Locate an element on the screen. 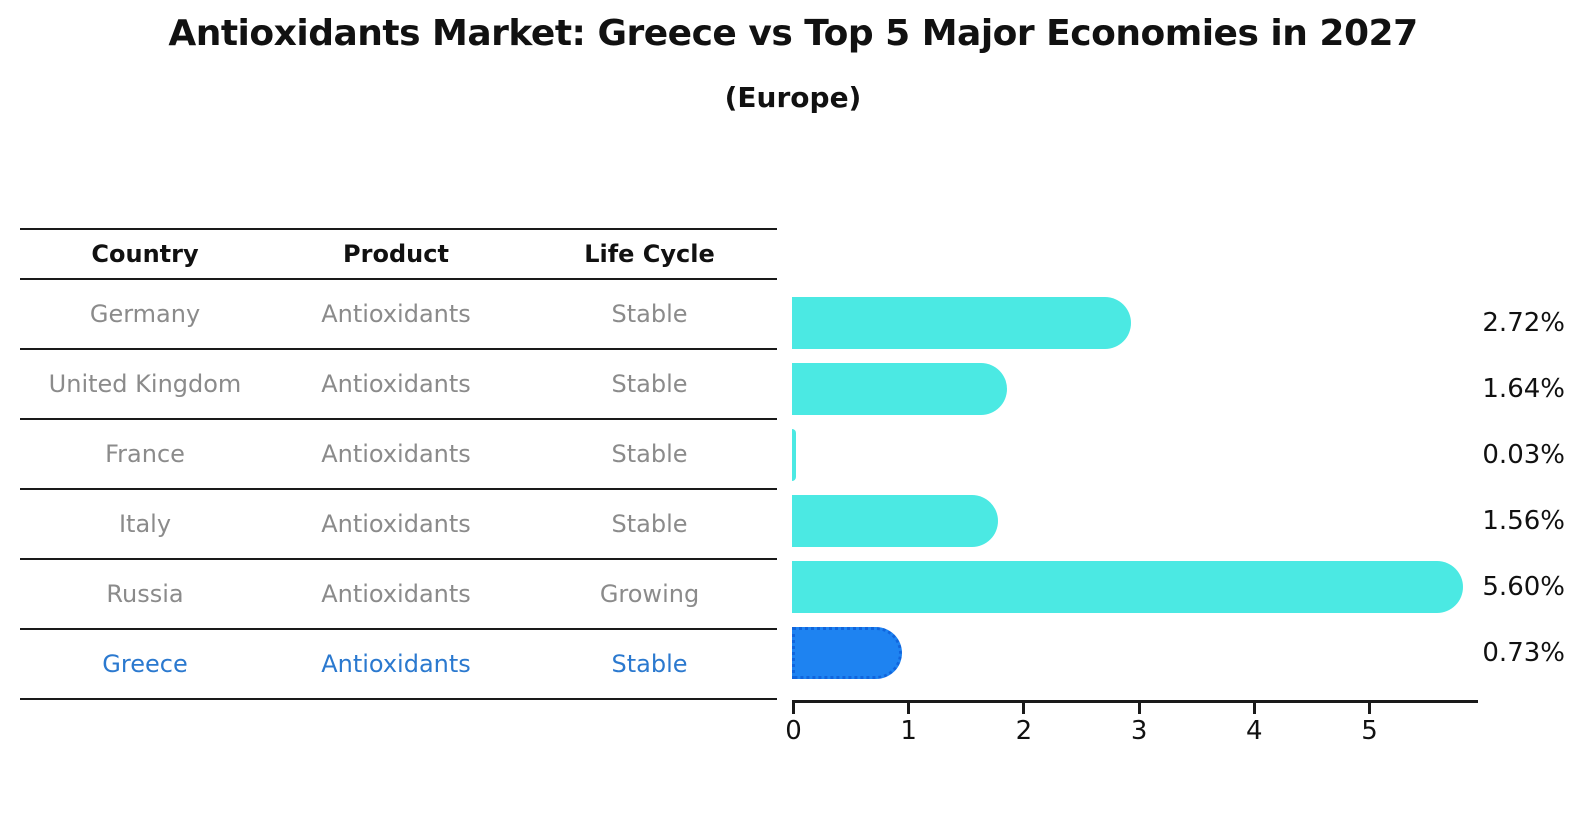 The height and width of the screenshot is (823, 1586). bar-italy is located at coordinates (895, 521).